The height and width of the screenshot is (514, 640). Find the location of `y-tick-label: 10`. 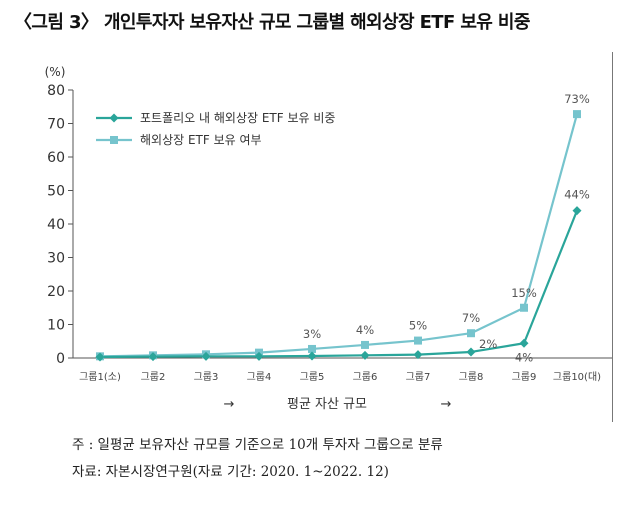

y-tick-label: 10 is located at coordinates (56, 326).